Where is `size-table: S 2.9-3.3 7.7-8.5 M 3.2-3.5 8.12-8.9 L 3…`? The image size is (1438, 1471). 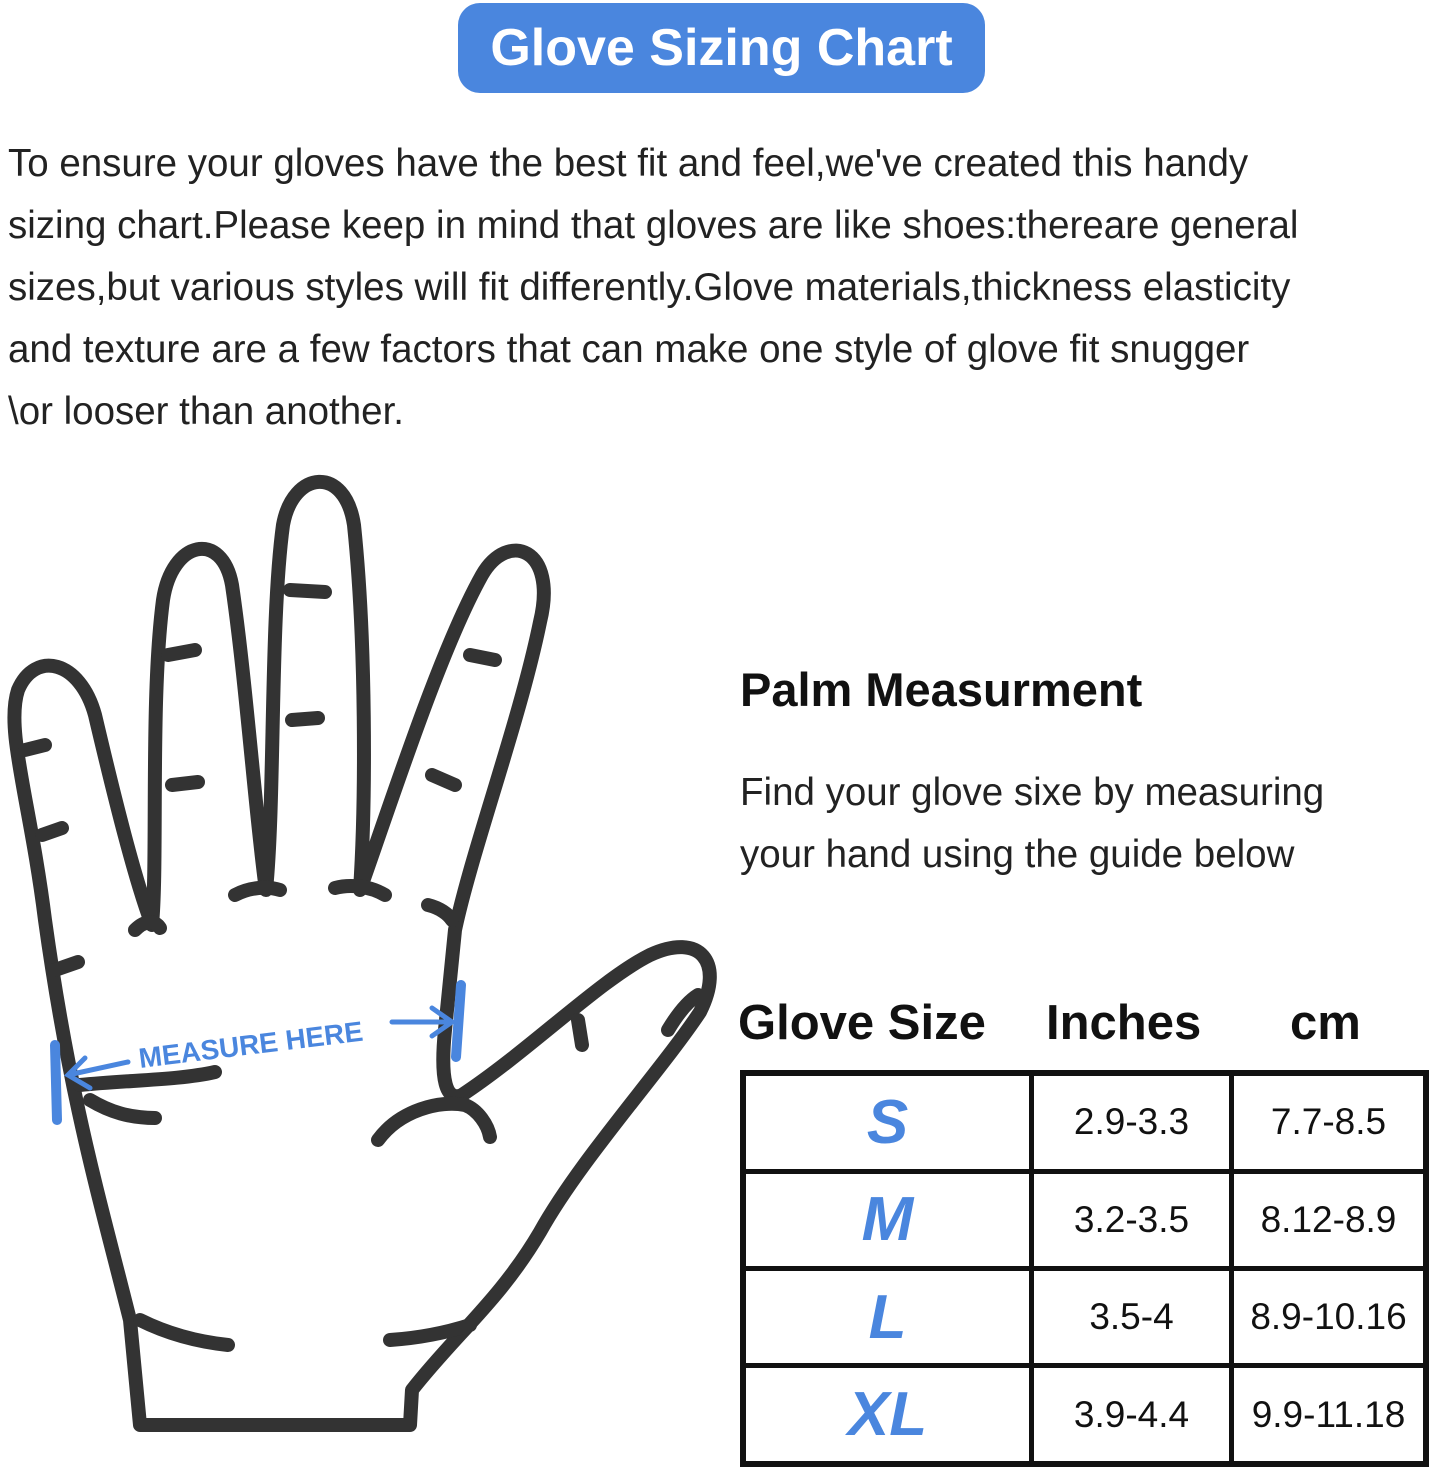
size-table: S 2.9-3.3 7.7-8.5 M 3.2-3.5 8.12-8.9 L 3… is located at coordinates (1084, 1268).